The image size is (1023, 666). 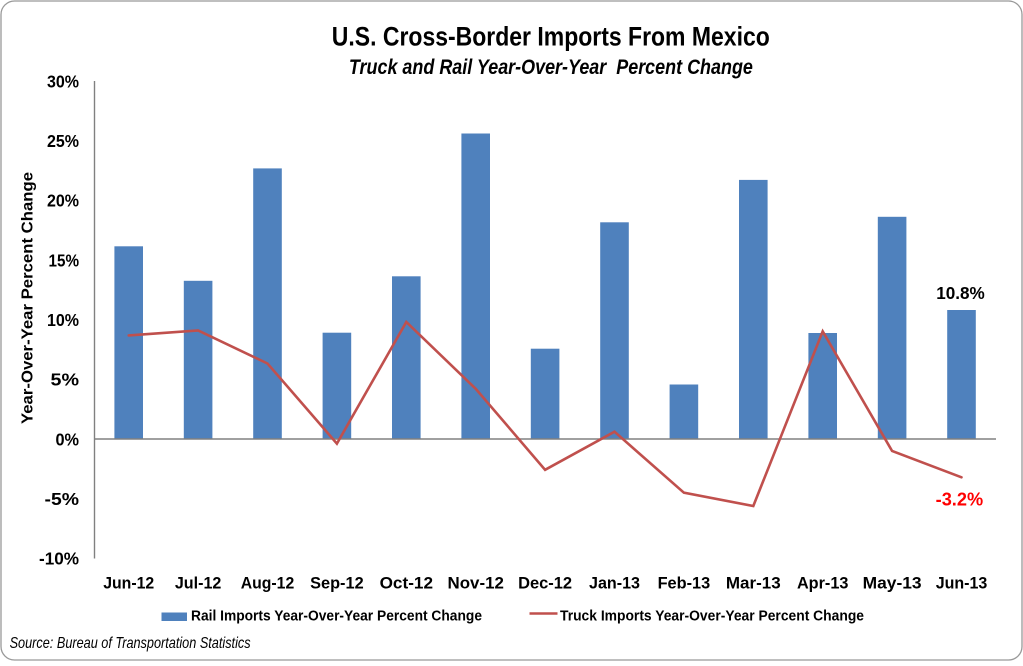 I want to click on svg-text: Mar-13, so click(x=753, y=583).